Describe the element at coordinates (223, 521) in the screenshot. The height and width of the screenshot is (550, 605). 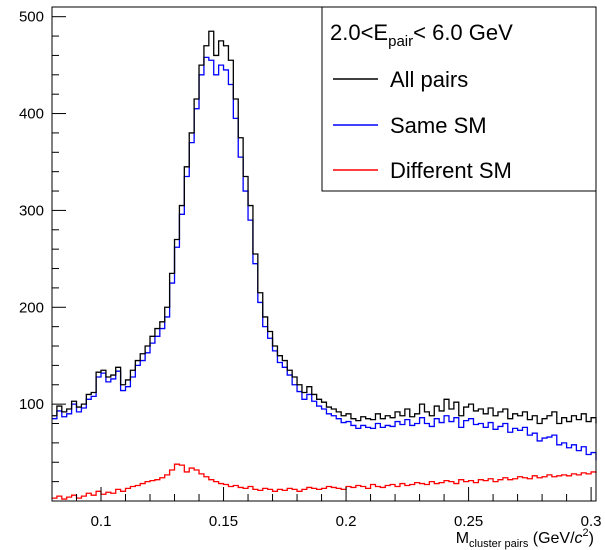
I see `x-tick-label: 0.15` at that location.